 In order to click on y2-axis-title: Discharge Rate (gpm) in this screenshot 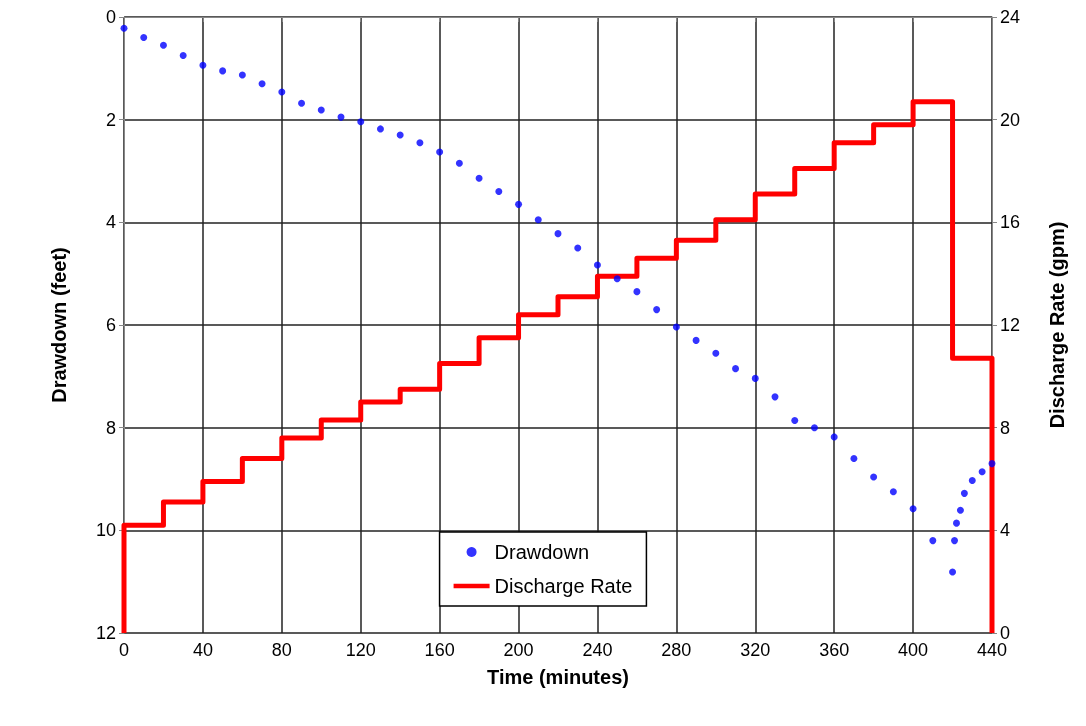, I will do `click(1057, 325)`.